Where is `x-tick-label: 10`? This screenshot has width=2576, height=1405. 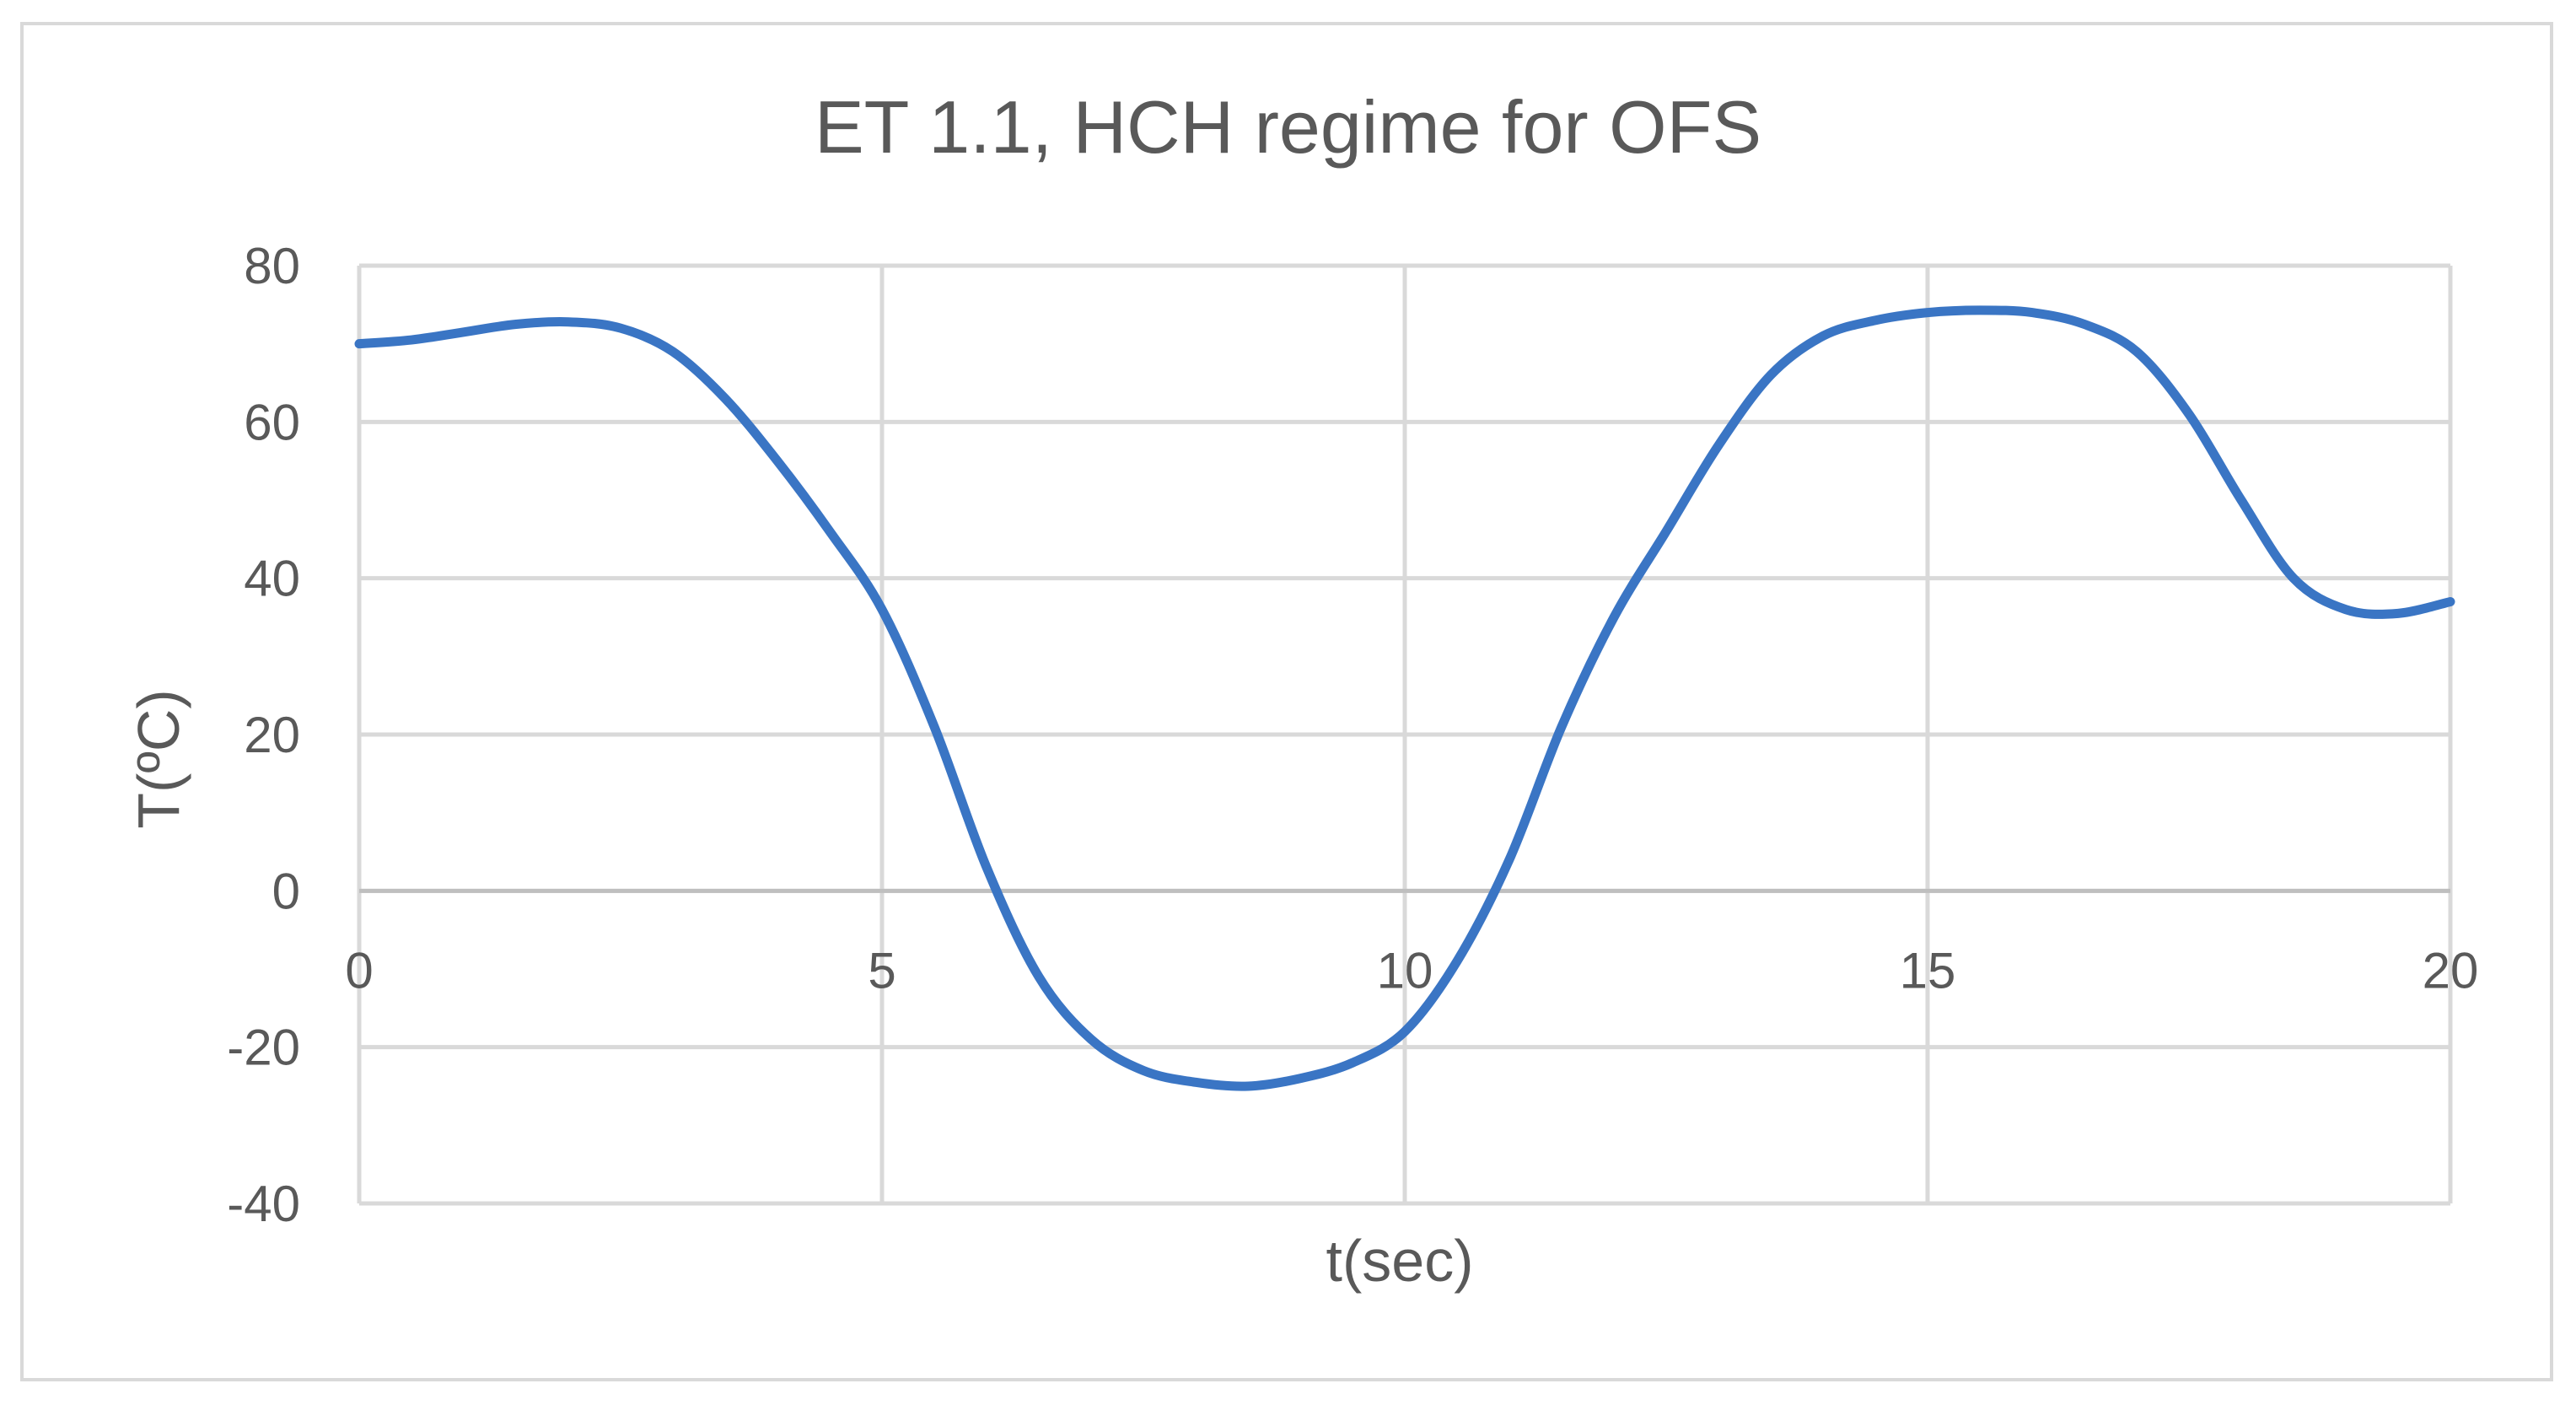 x-tick-label: 10 is located at coordinates (1405, 970).